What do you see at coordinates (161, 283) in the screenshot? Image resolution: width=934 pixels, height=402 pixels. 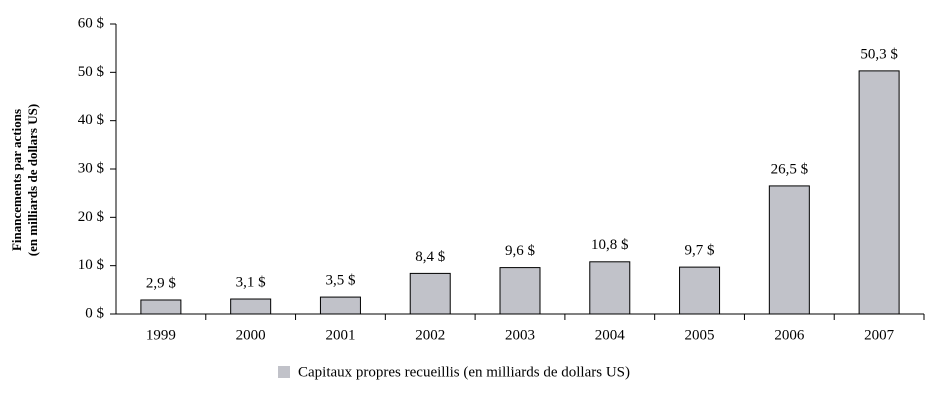 I see `data-label: 2,9 $` at bounding box center [161, 283].